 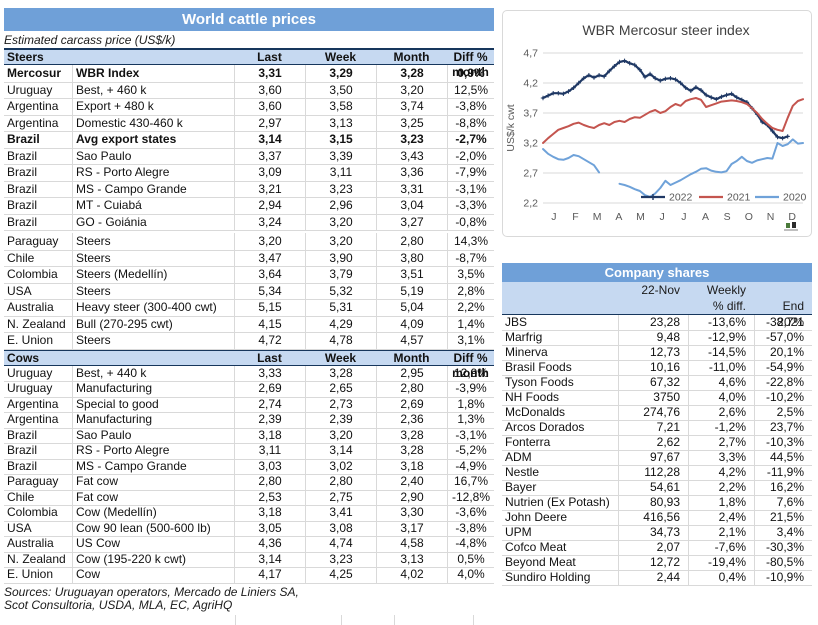 What do you see at coordinates (721, 578) in the screenshot?
I see `cell-weekly: 0,4%` at bounding box center [721, 578].